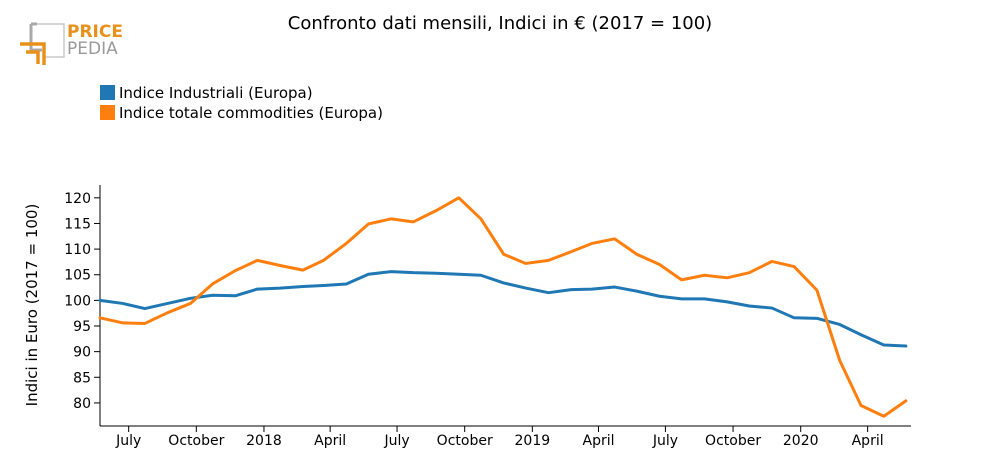 This screenshot has height=475, width=1000. Describe the element at coordinates (35, 37) in the screenshot. I see `logo-bracket-gray-mark` at that location.